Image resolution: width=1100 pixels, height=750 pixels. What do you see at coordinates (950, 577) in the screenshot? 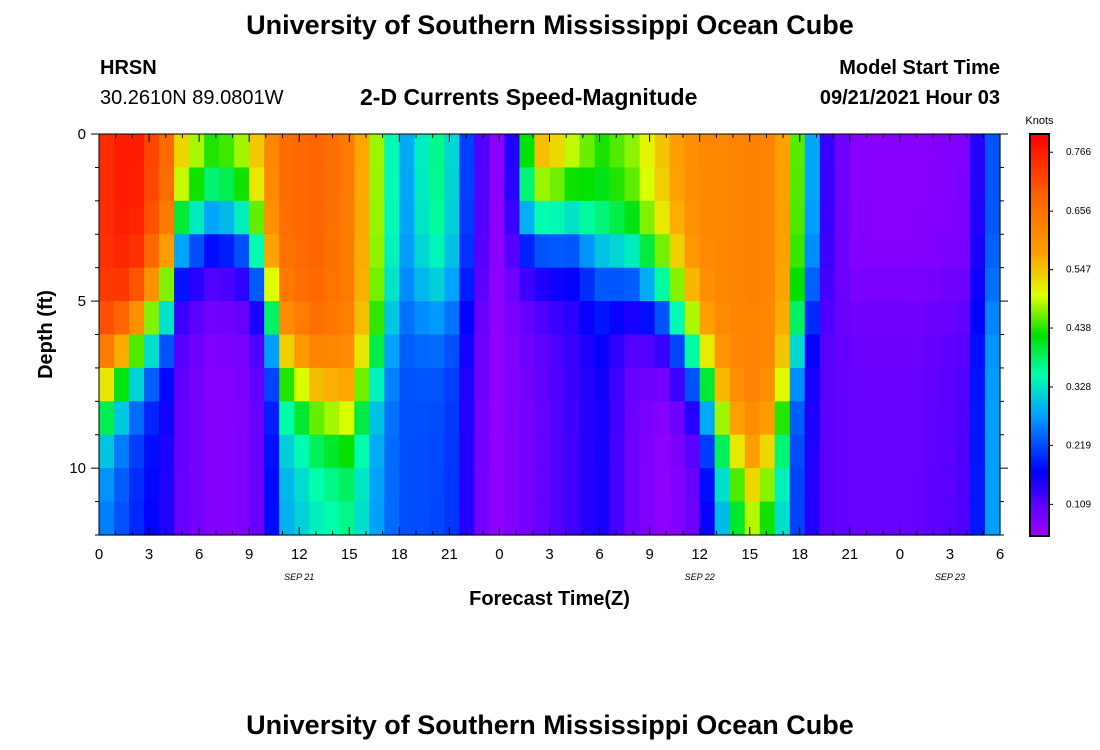
I see `date-label: SEP 23` at bounding box center [950, 577].